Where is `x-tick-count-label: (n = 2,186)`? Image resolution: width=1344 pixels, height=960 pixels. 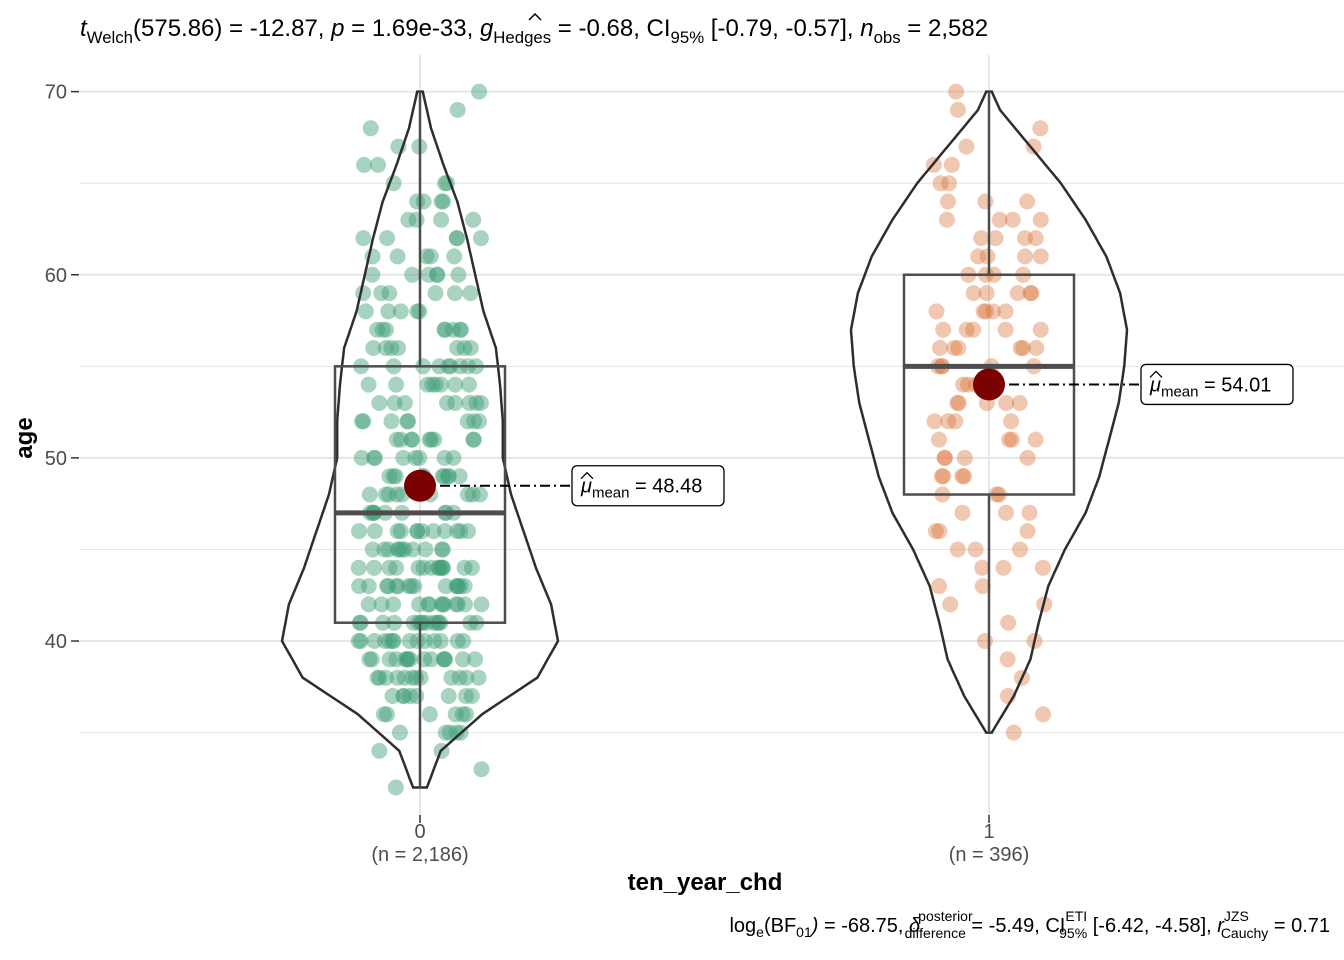
x-tick-count-label: (n = 2,186) is located at coordinates (419, 855).